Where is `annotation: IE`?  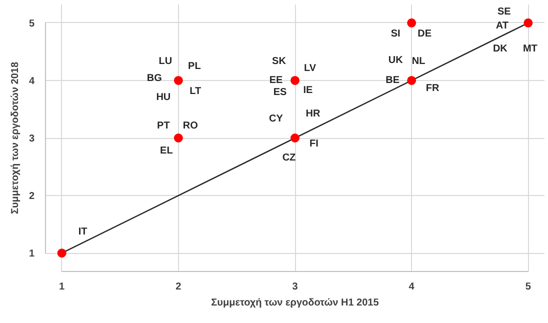 annotation: IE is located at coordinates (308, 90).